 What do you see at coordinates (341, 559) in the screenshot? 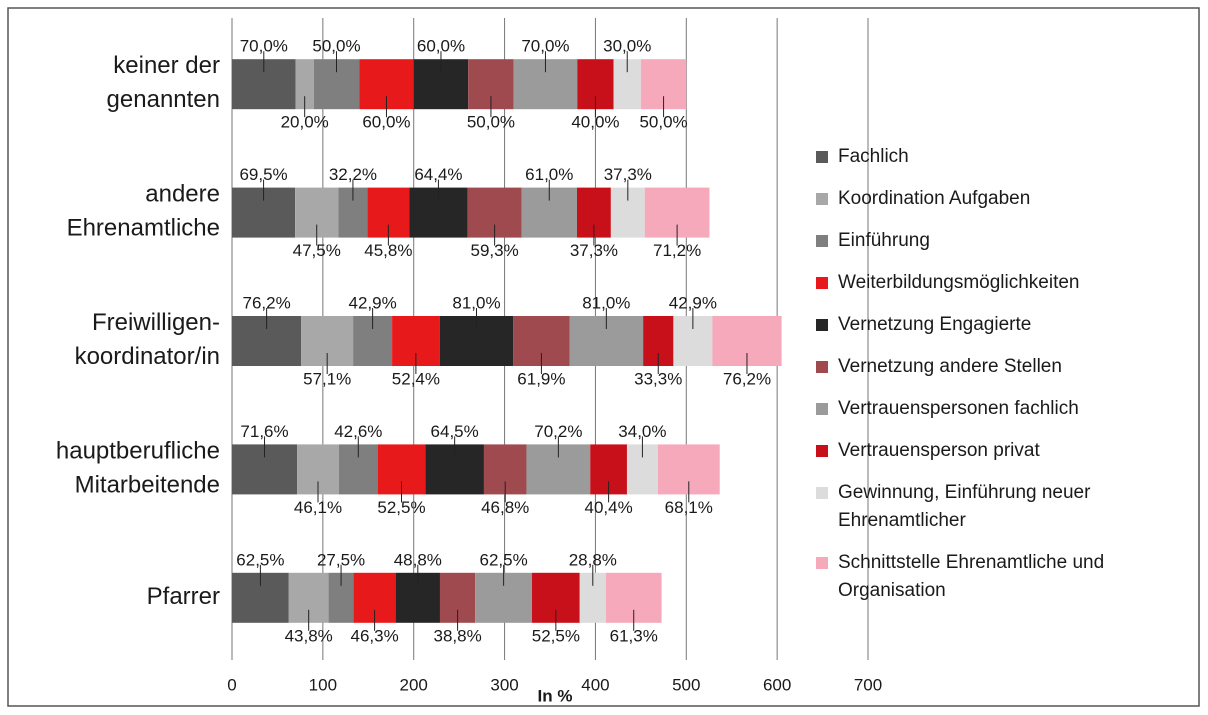
I see `data-label: 27,5%` at bounding box center [341, 559].